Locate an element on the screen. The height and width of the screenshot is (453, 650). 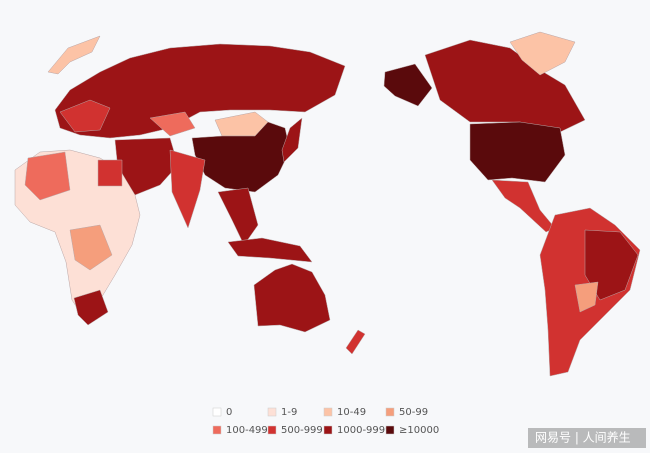
watermark: 网易号 | 人间养生 is located at coordinates (583, 437).